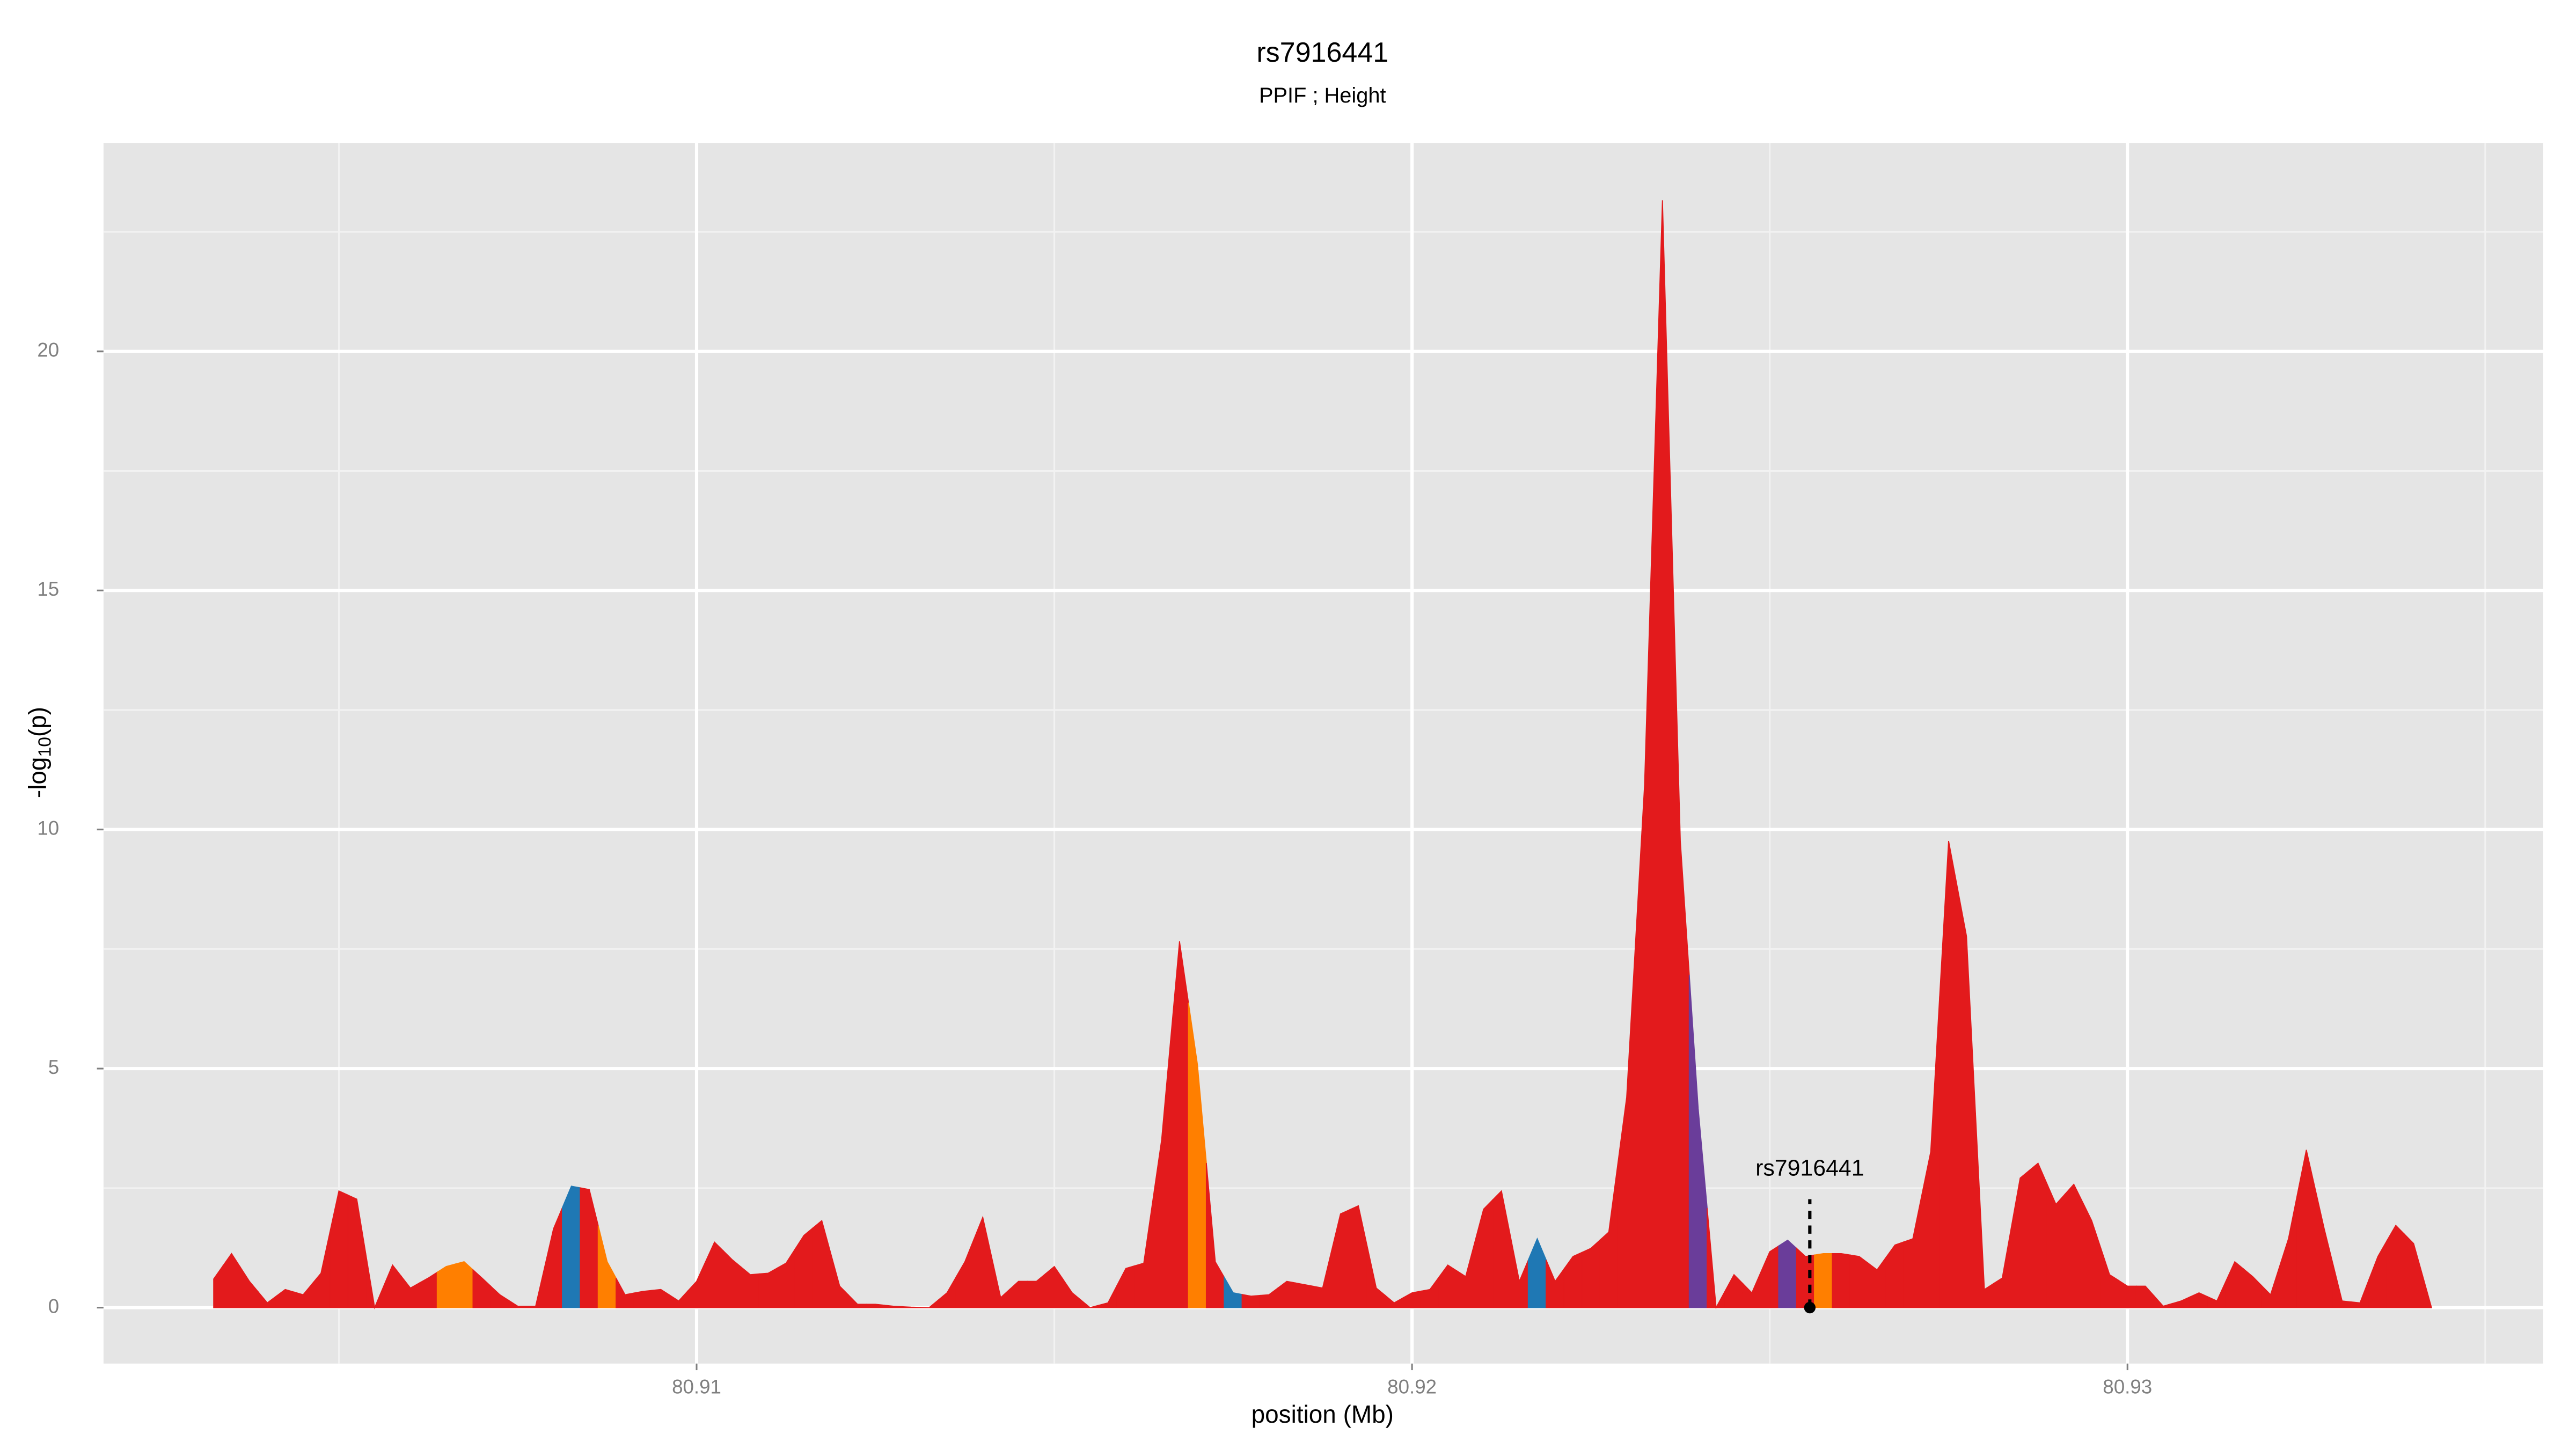 The image size is (2576, 1449). I want to click on chart-title: rs7916441, so click(1322, 52).